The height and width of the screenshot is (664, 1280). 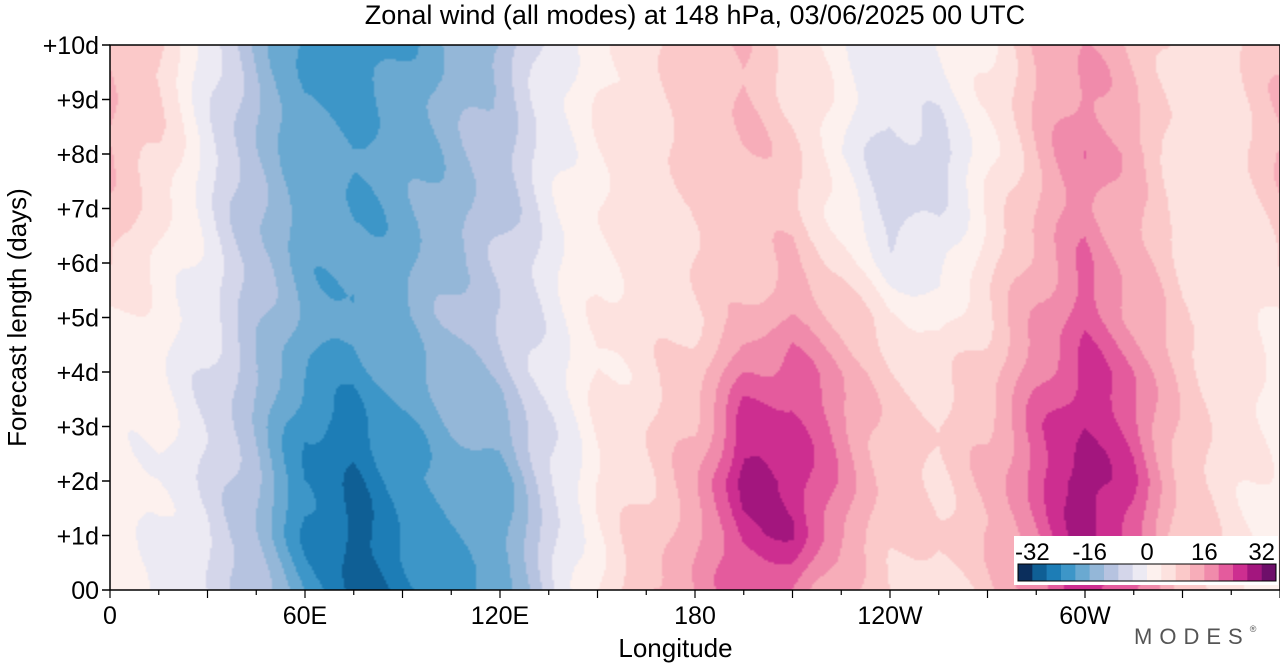 I want to click on y-tick-label: +3d, so click(x=78, y=428).